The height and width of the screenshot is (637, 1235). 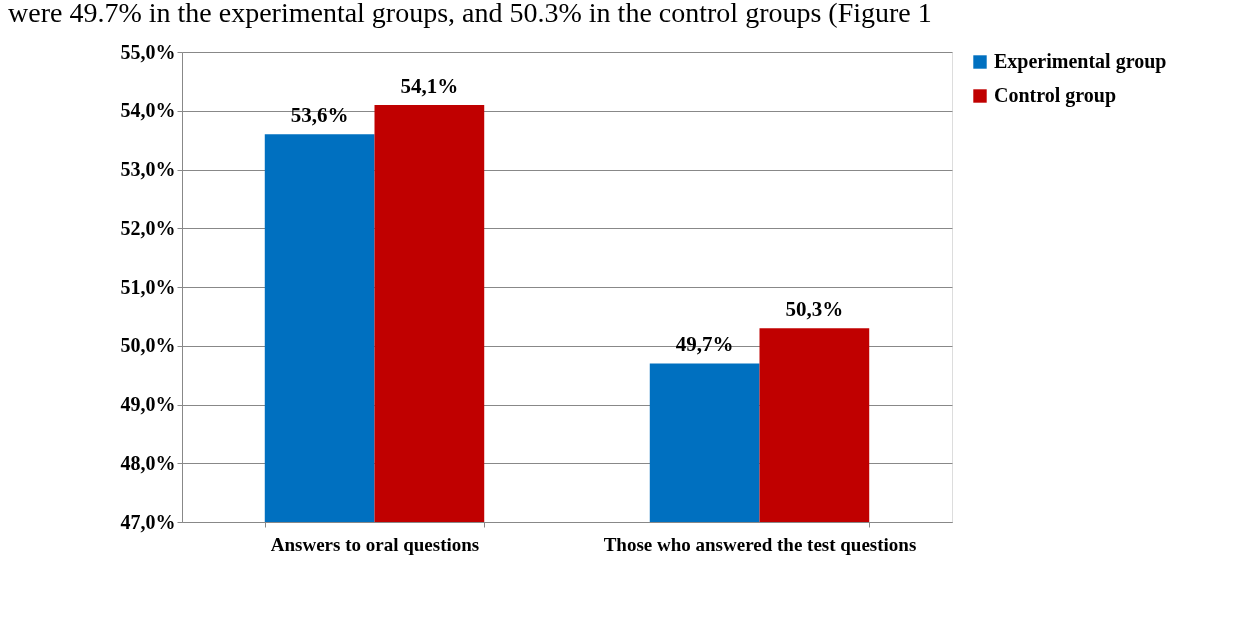 What do you see at coordinates (1055, 95) in the screenshot?
I see `legend-label: Control group` at bounding box center [1055, 95].